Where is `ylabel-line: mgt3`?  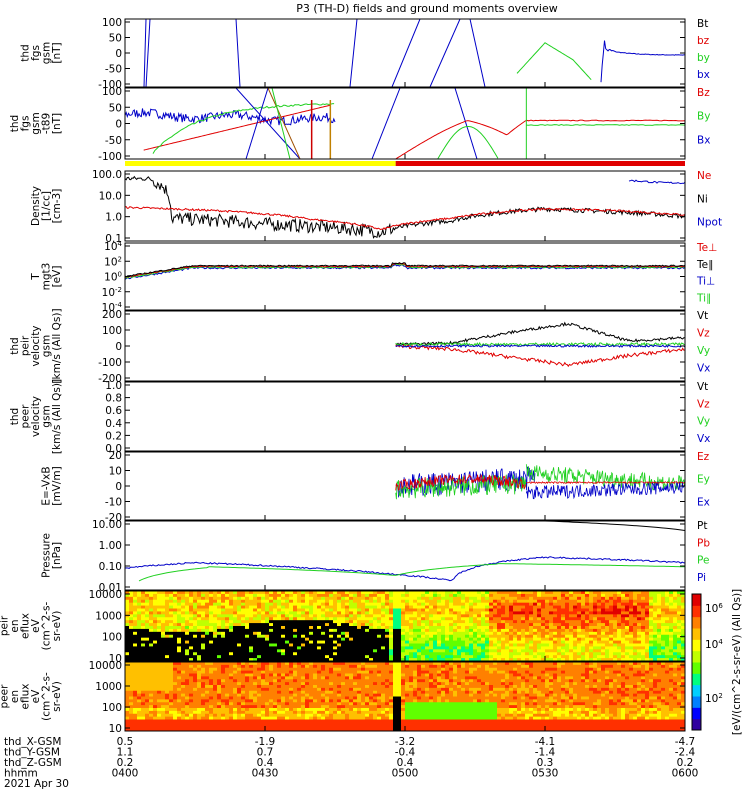 ylabel-line: mgt3 is located at coordinates (47, 277).